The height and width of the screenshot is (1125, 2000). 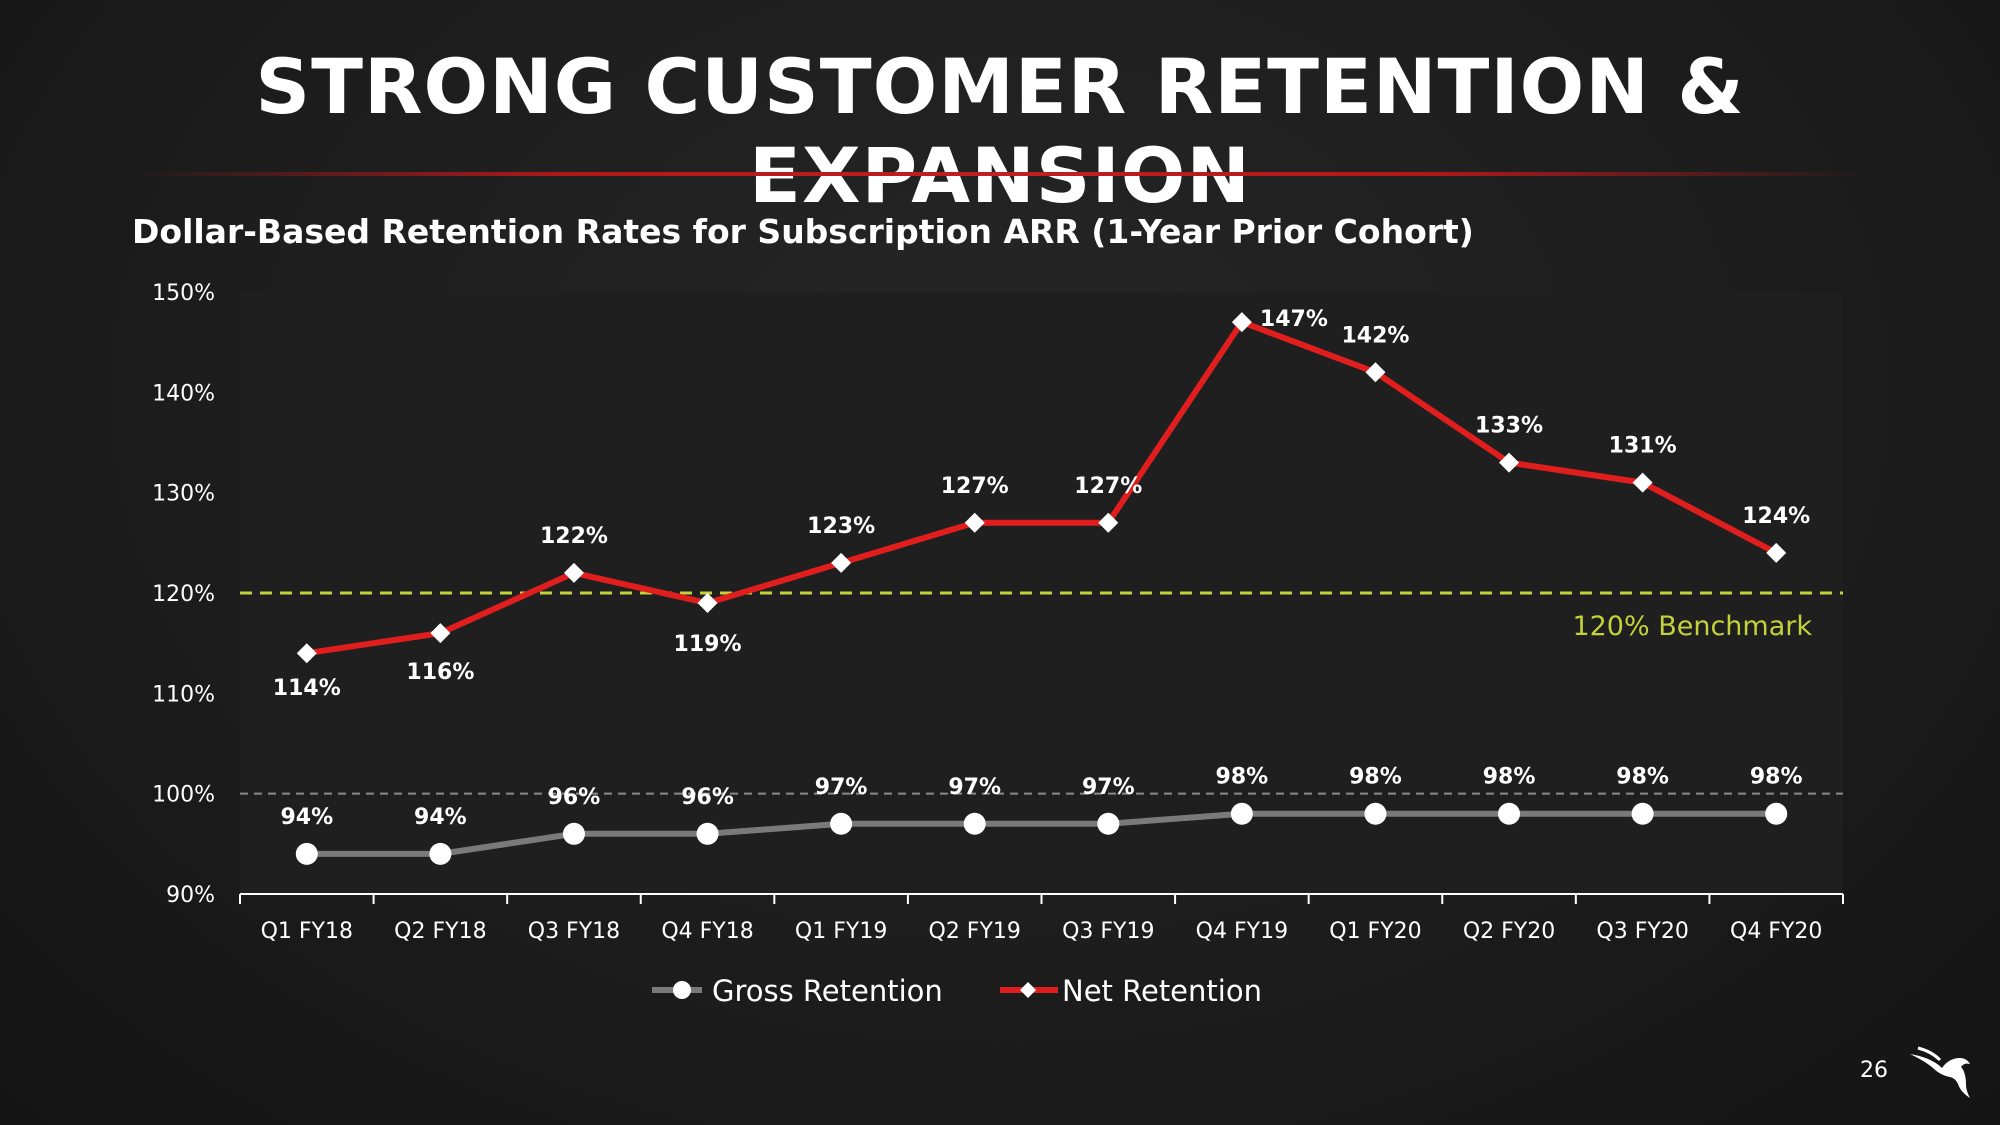 What do you see at coordinates (183, 694) in the screenshot?
I see `y-tick-label: 110%` at bounding box center [183, 694].